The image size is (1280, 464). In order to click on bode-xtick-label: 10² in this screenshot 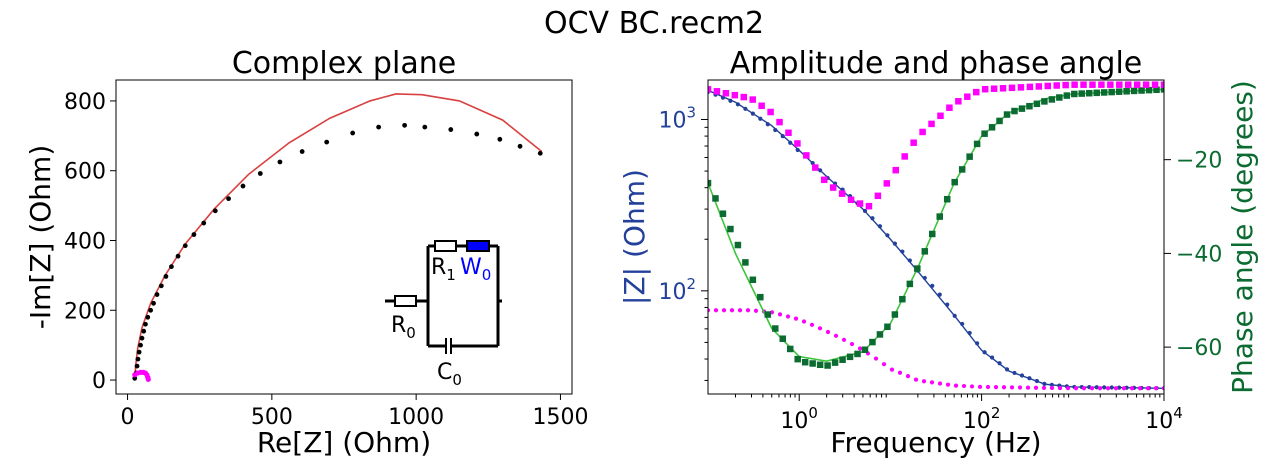, I will do `click(982, 419)`.